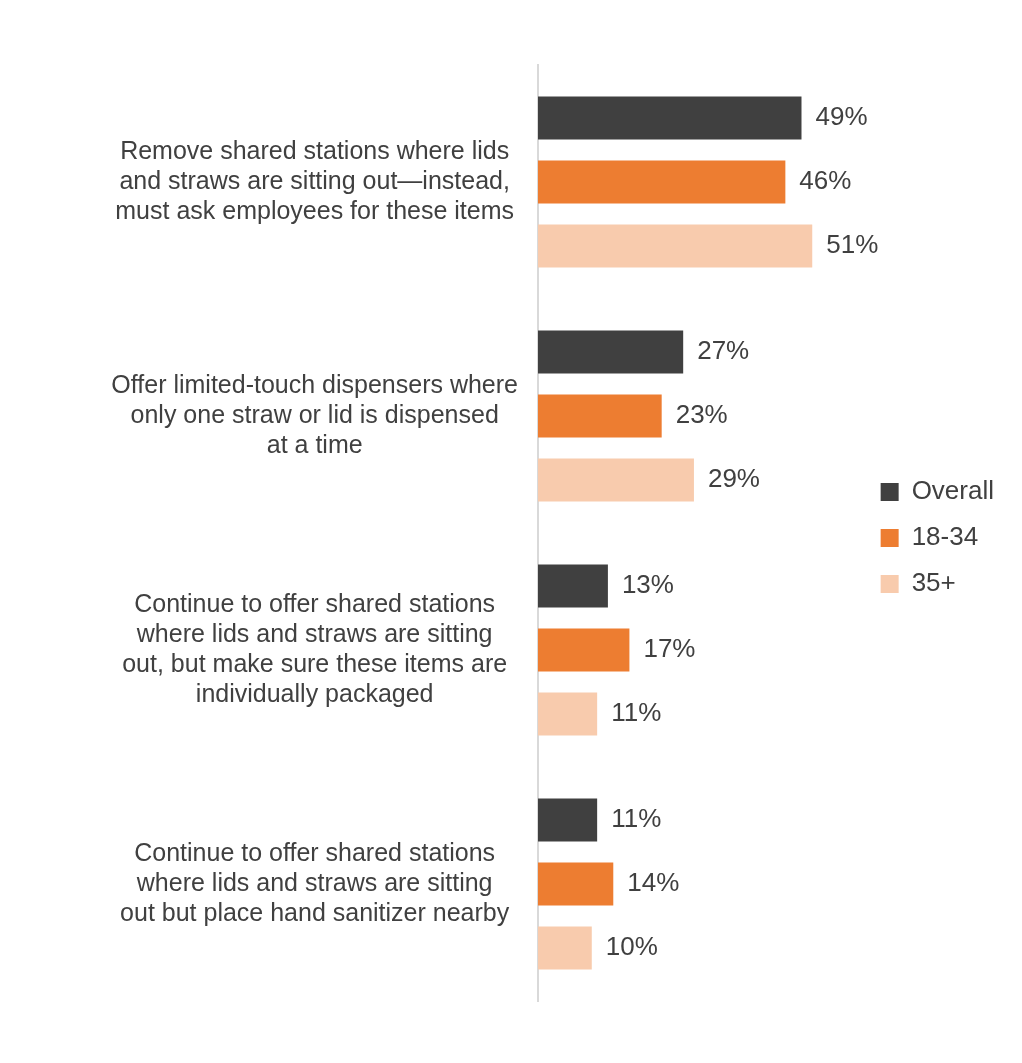 This screenshot has height=1063, width=1022. What do you see at coordinates (314, 413) in the screenshot?
I see `y-tick-label: Offer limited-touch dispensers where only one straw or lid is dispensed at a time` at bounding box center [314, 413].